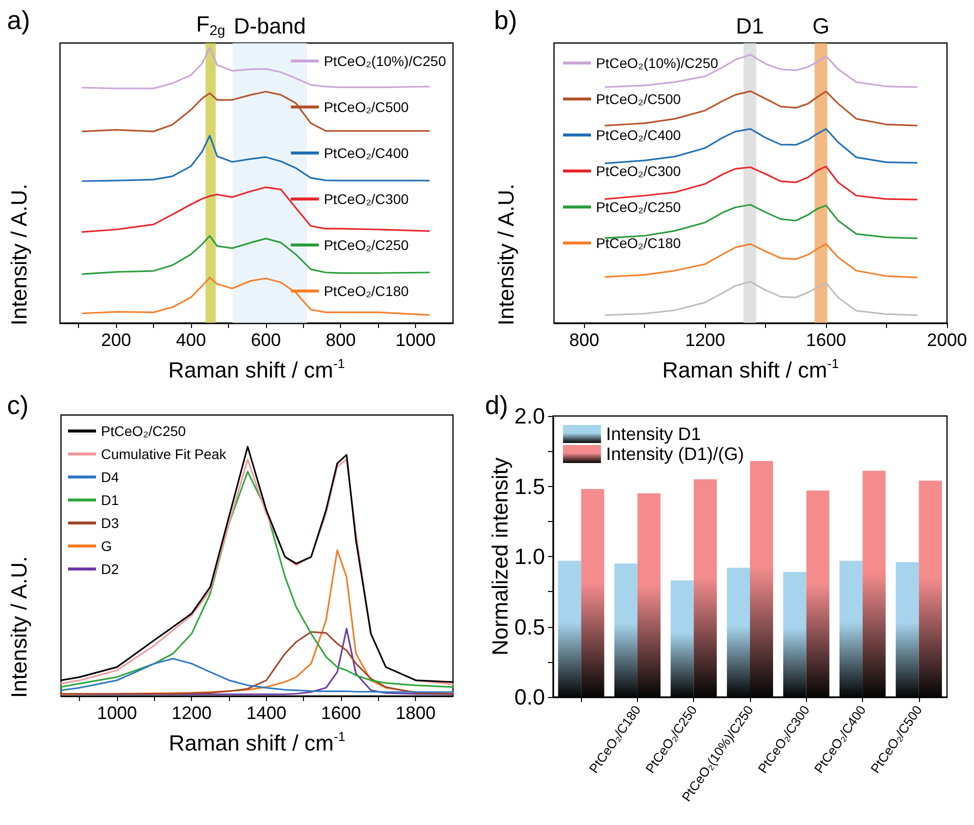 The height and width of the screenshot is (825, 974). What do you see at coordinates (529, 697) in the screenshot?
I see `y-tick-label: 0.0` at bounding box center [529, 697].